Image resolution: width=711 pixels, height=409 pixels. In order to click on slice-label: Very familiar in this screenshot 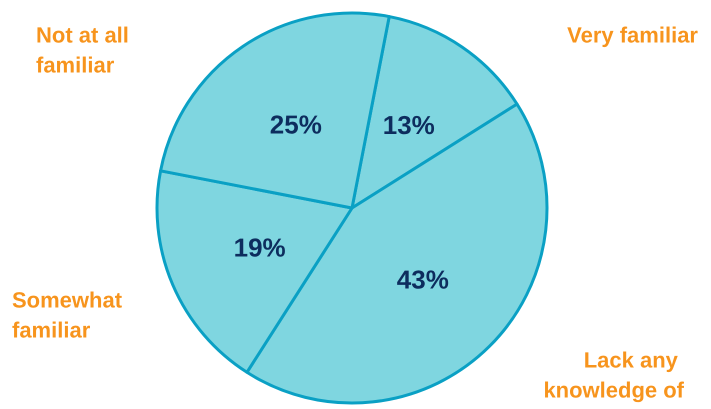, I will do `click(632, 35)`.